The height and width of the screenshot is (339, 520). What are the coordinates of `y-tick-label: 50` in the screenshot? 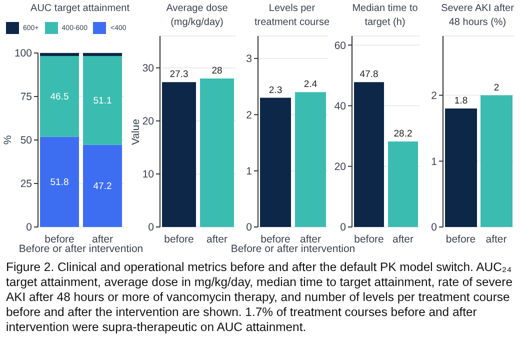 It's located at (26, 140).